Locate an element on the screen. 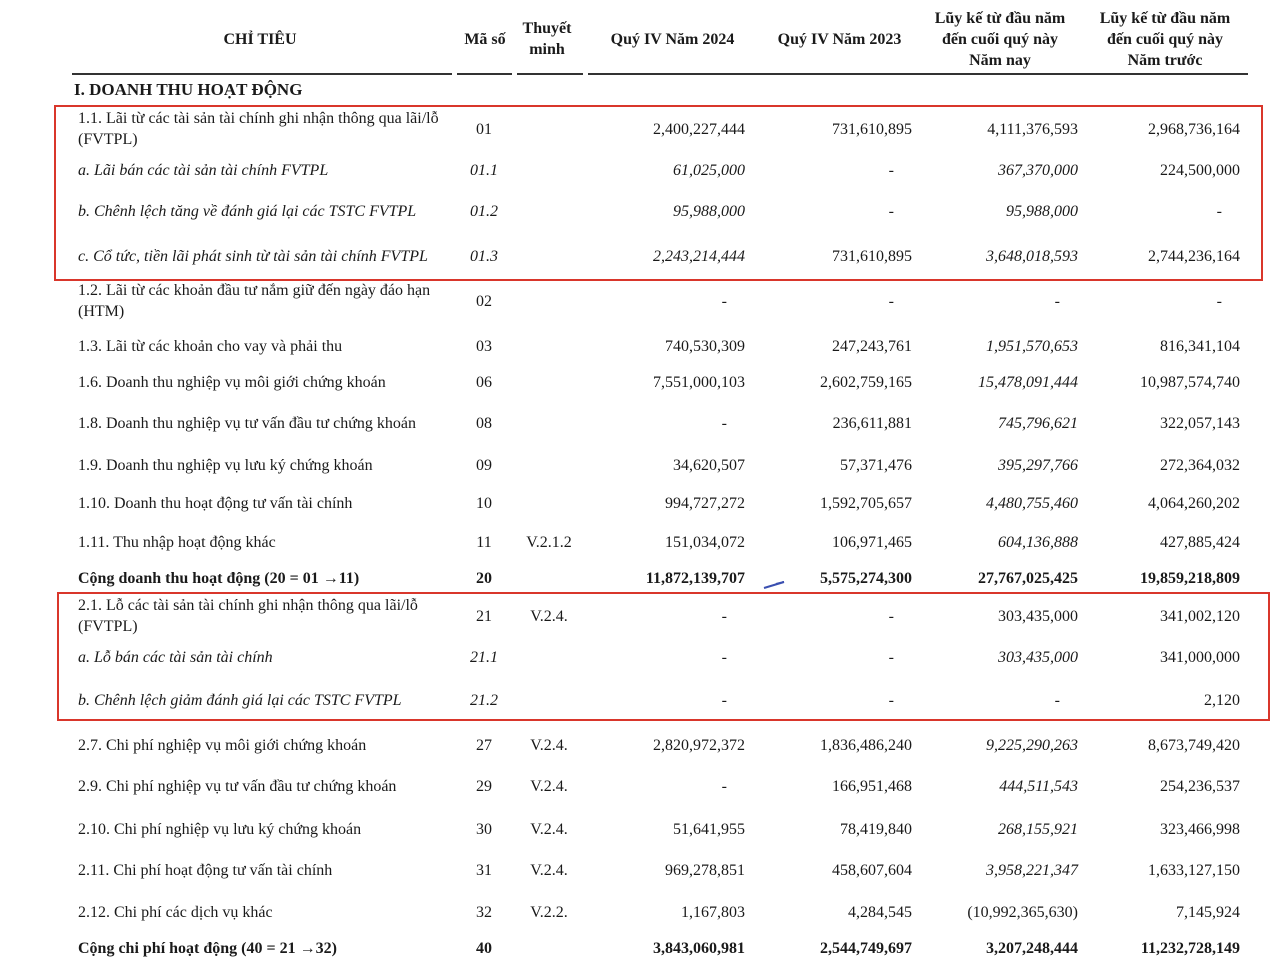 This screenshot has width=1280, height=970. ytd-this: 3,648,018,593 is located at coordinates (1032, 256).